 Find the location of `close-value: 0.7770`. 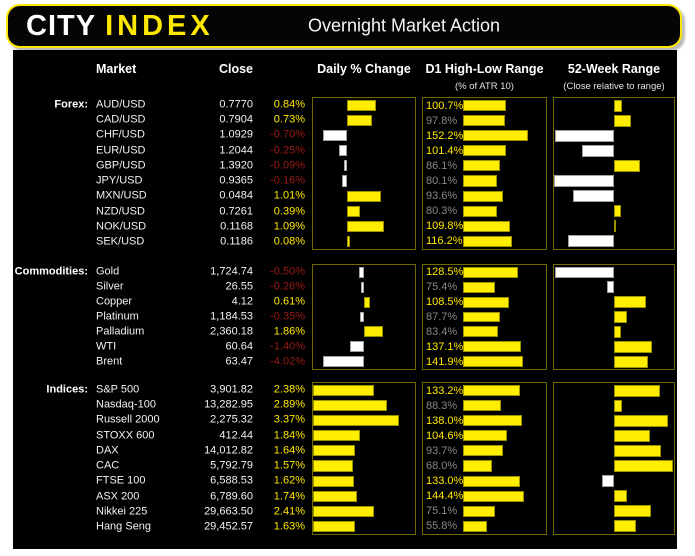

close-value: 0.7770 is located at coordinates (236, 104).